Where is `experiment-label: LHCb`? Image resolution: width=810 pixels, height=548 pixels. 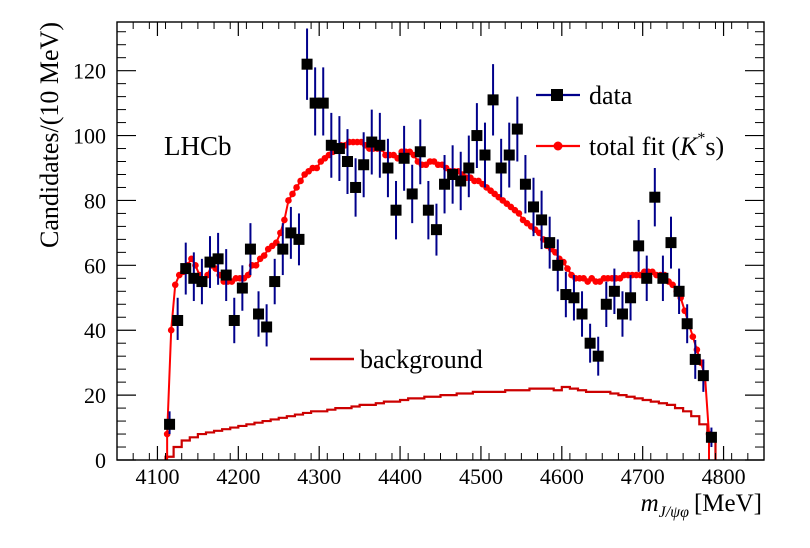
experiment-label: LHCb is located at coordinates (198, 146).